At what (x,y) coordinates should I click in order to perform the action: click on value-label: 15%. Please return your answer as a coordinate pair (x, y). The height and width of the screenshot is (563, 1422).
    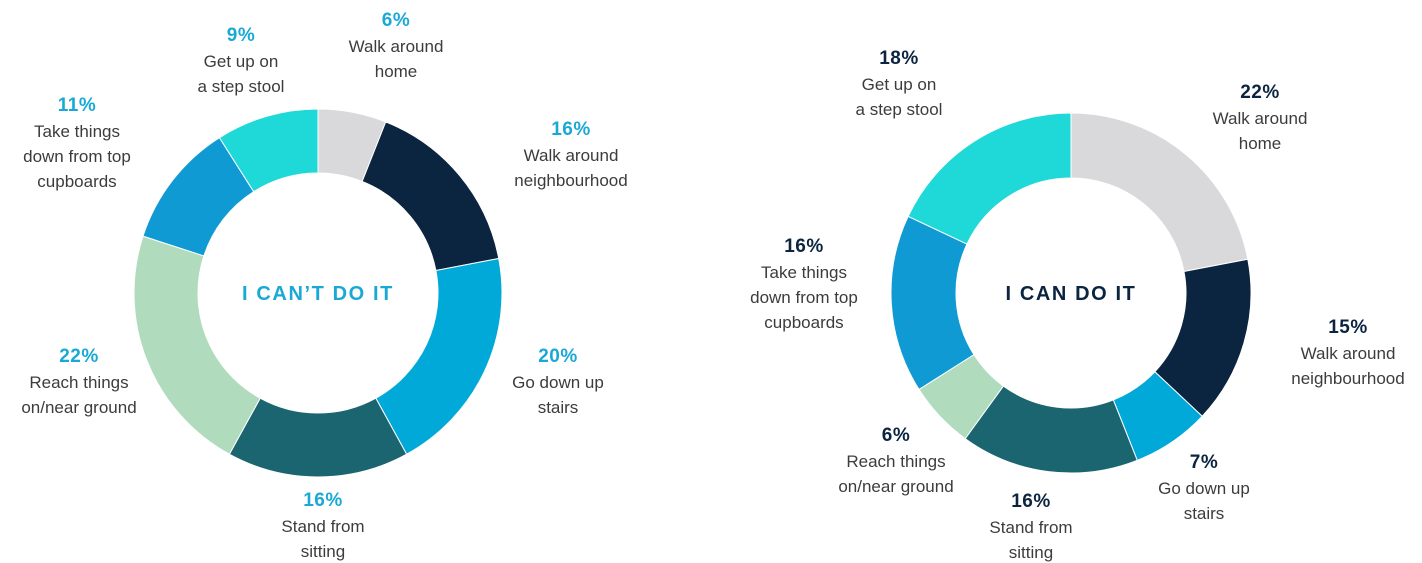
    Looking at the image, I should click on (1348, 327).